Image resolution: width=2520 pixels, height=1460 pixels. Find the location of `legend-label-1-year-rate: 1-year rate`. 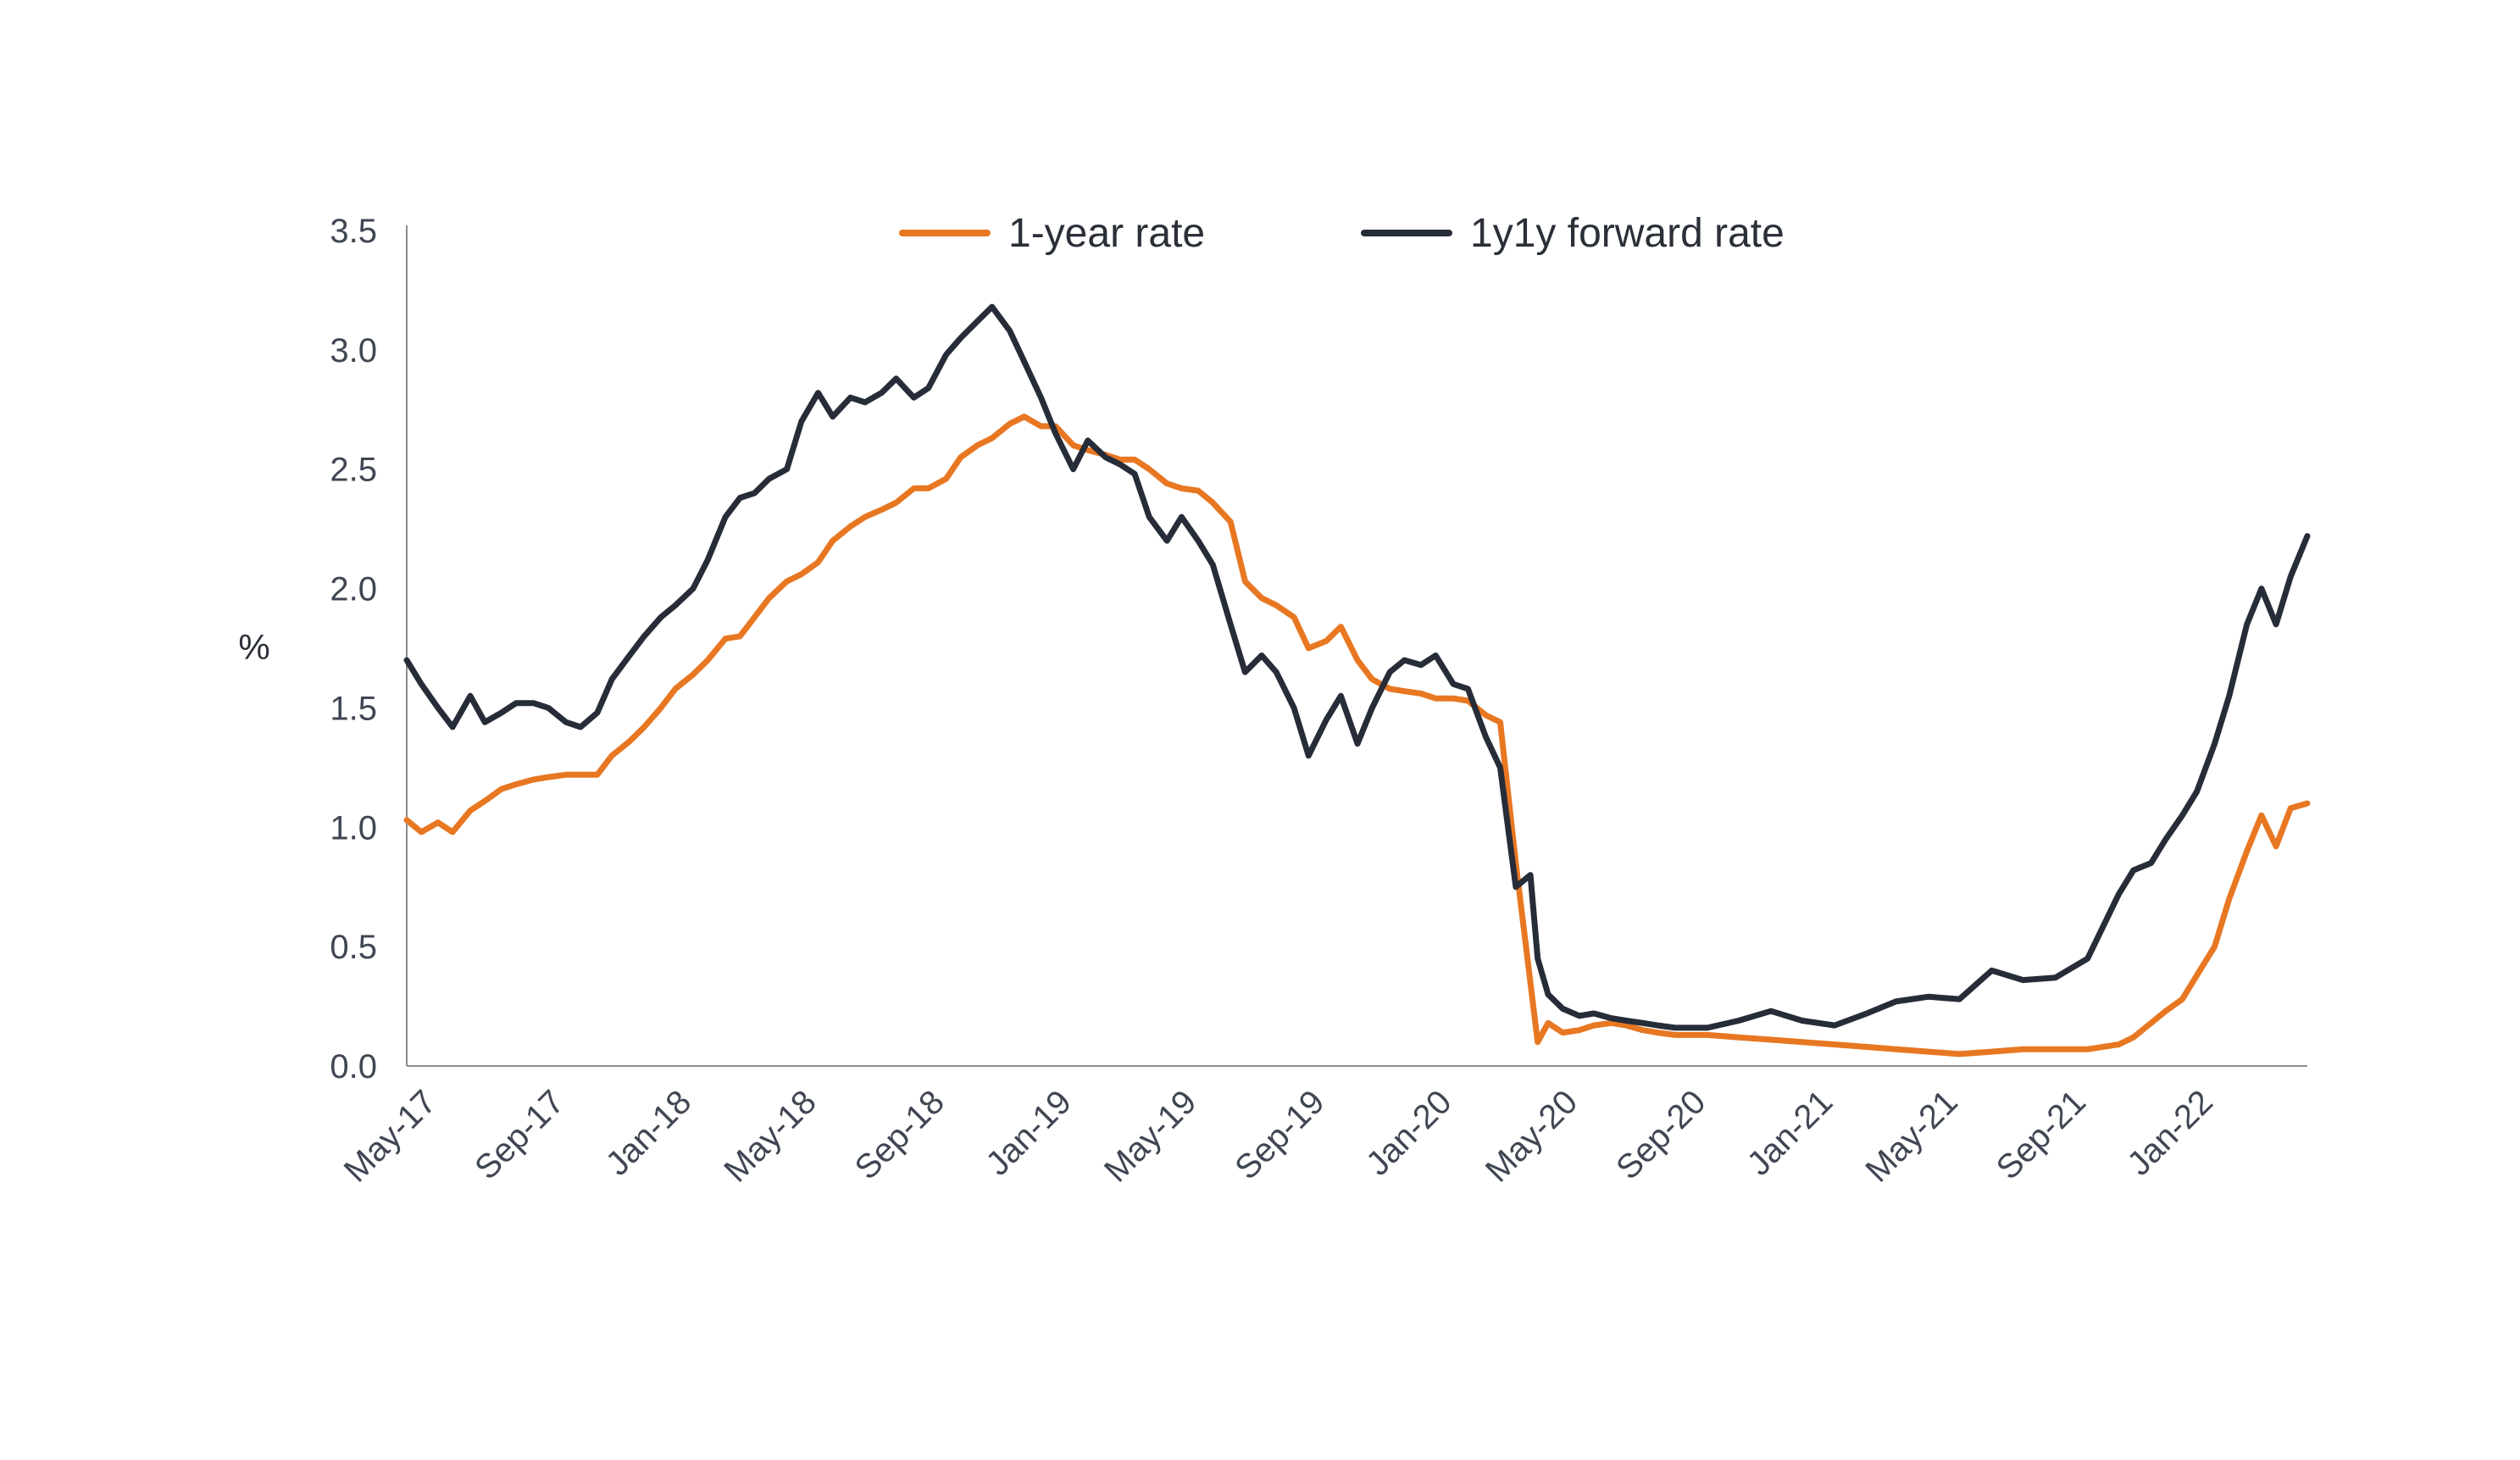

legend-label-1-year-rate: 1-year rate is located at coordinates (1106, 233).